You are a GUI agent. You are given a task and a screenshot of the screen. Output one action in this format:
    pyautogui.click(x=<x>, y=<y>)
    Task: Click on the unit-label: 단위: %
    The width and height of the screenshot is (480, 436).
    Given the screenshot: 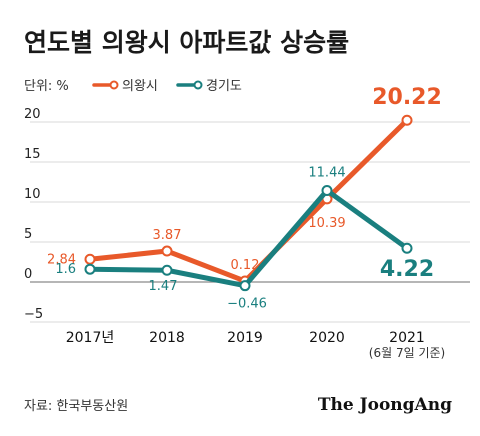 What is the action you would take?
    pyautogui.click(x=46, y=86)
    